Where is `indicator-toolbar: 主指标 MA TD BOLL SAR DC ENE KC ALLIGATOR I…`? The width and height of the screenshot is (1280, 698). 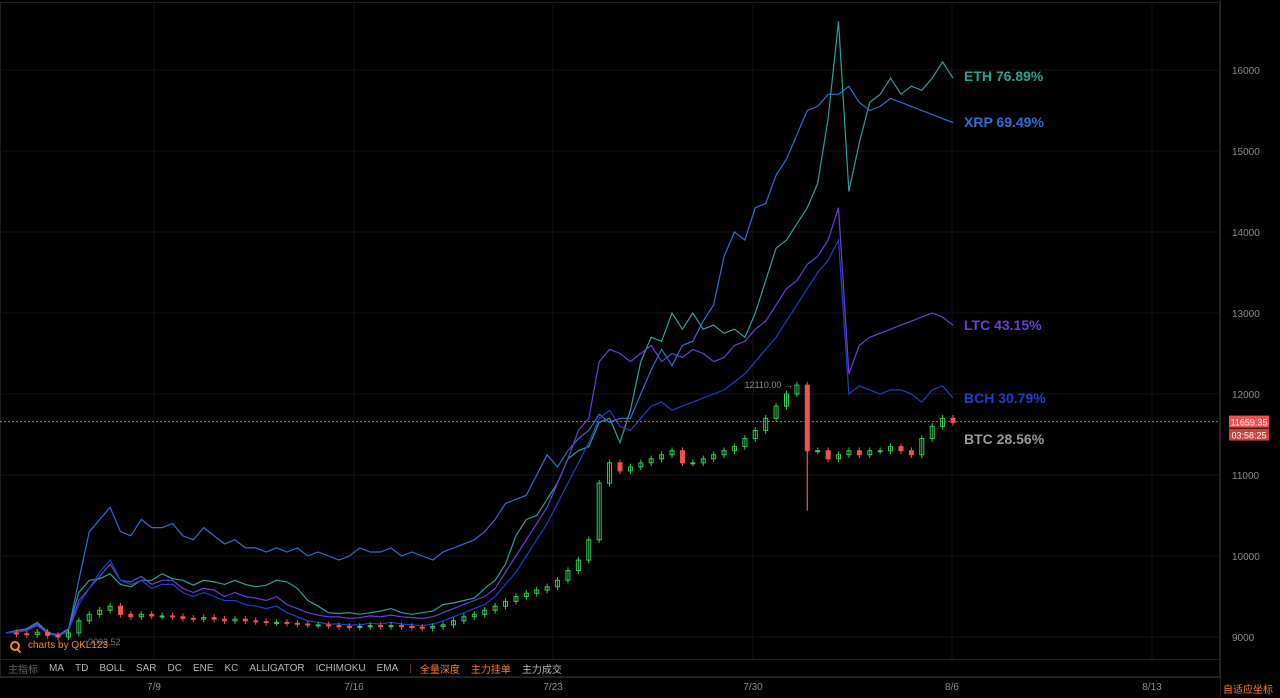 indicator-toolbar: 主指标 MA TD BOLL SAR DC ENE KC ALLIGATOR I… is located at coordinates (610, 668).